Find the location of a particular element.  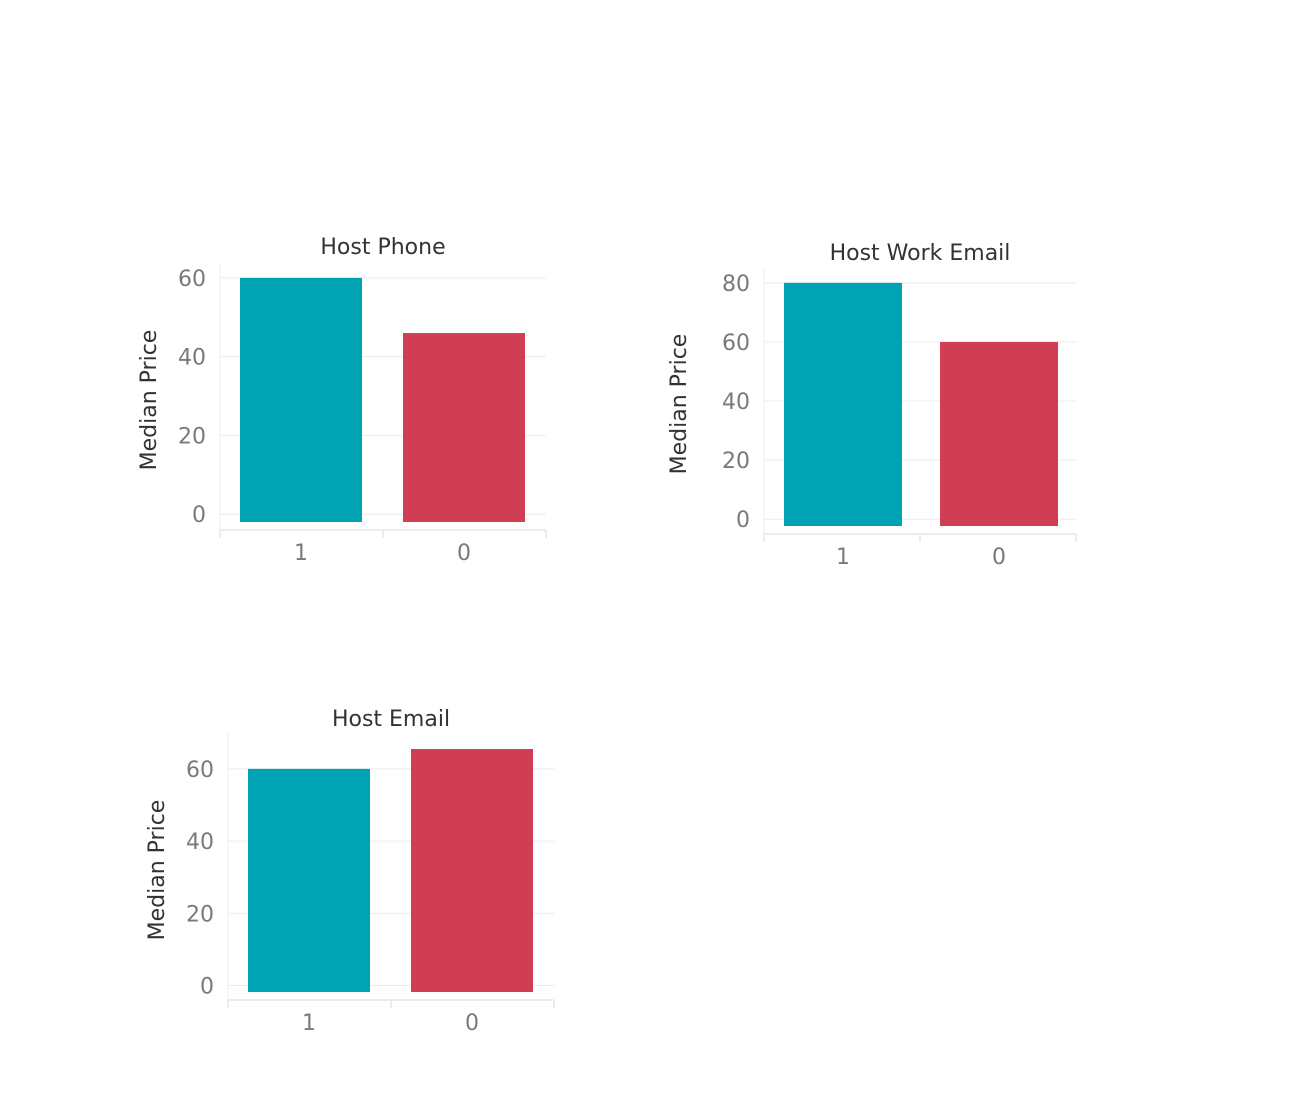

chart-title: Host Work Email is located at coordinates (920, 253).